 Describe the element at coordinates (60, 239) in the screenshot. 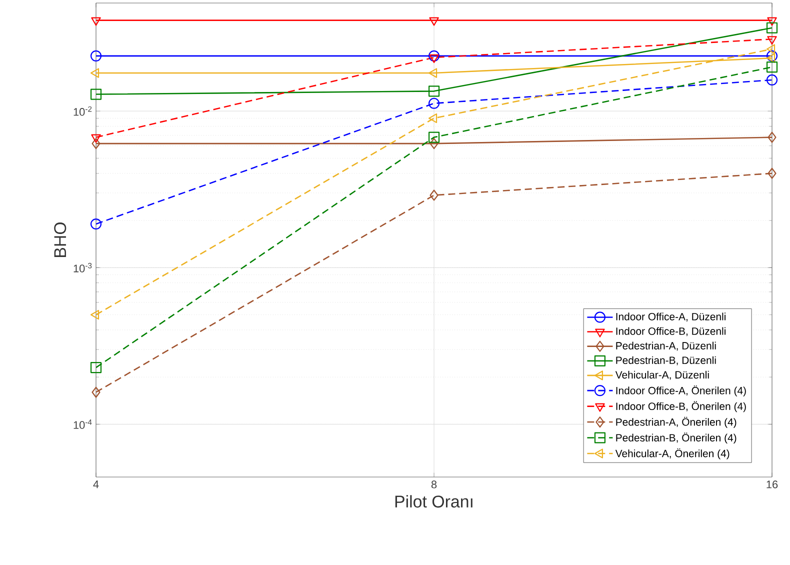

I see `y-axis-title: BHO` at that location.